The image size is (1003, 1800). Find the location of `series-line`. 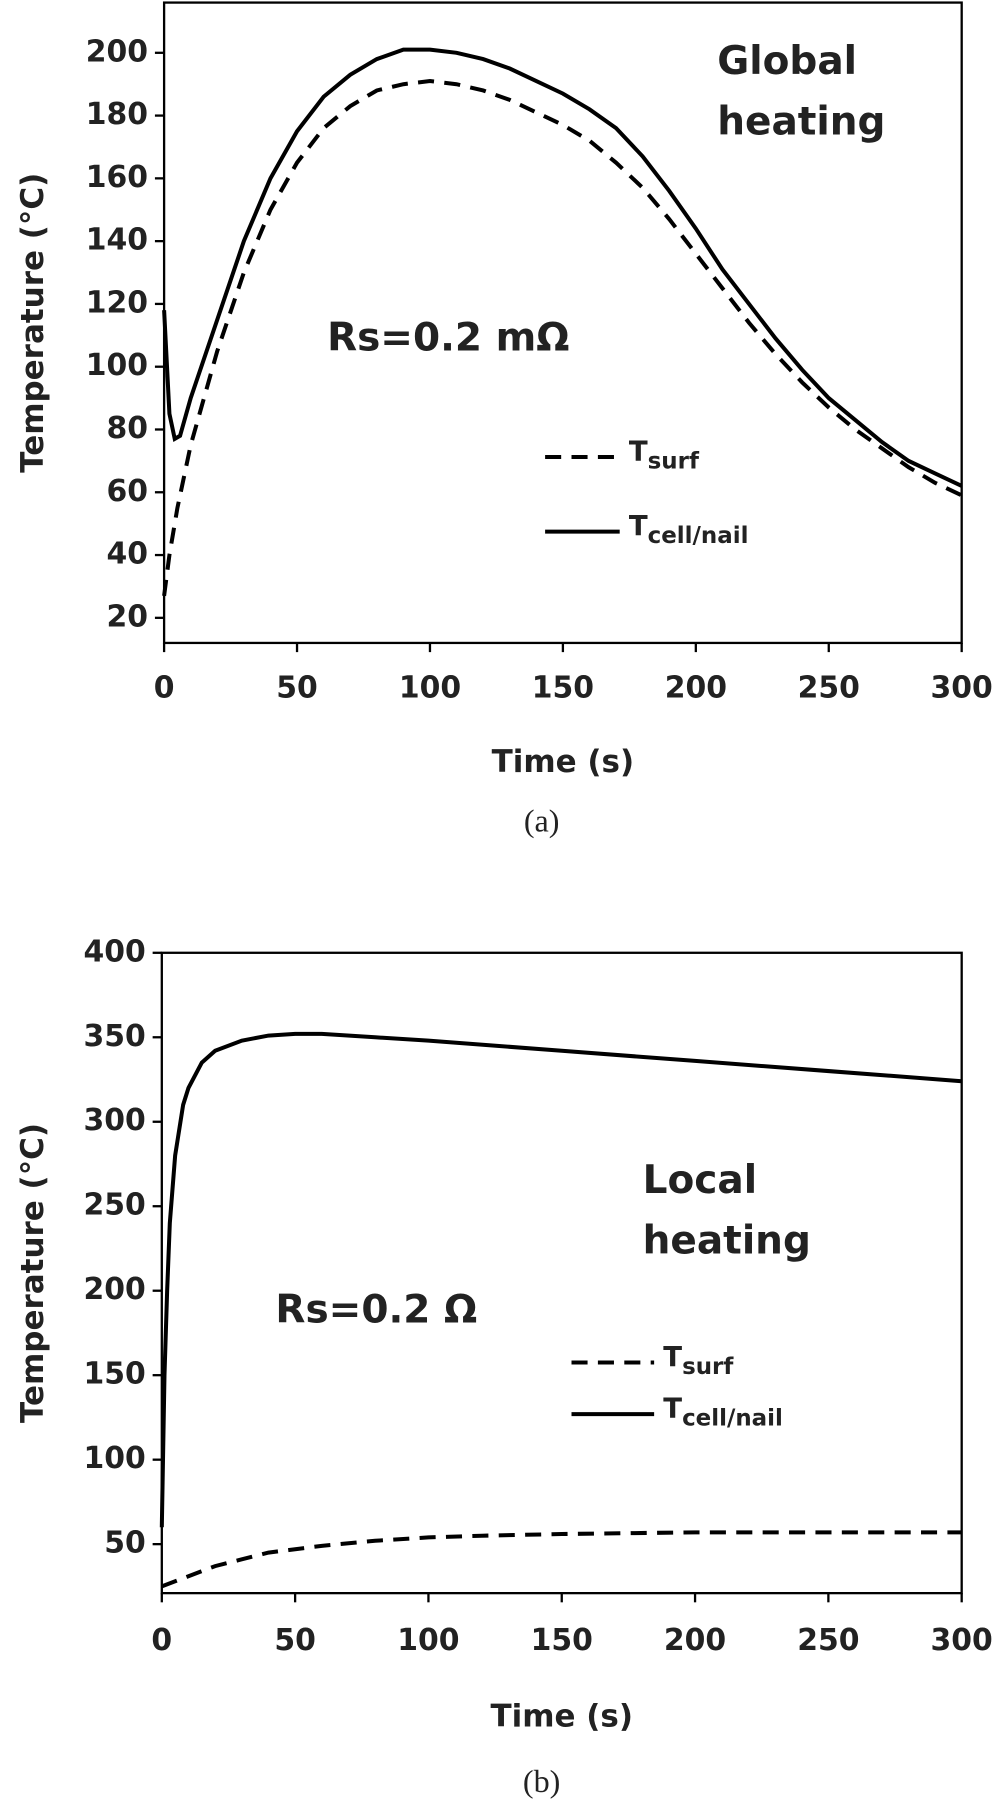

series-line is located at coordinates (561, 1559).